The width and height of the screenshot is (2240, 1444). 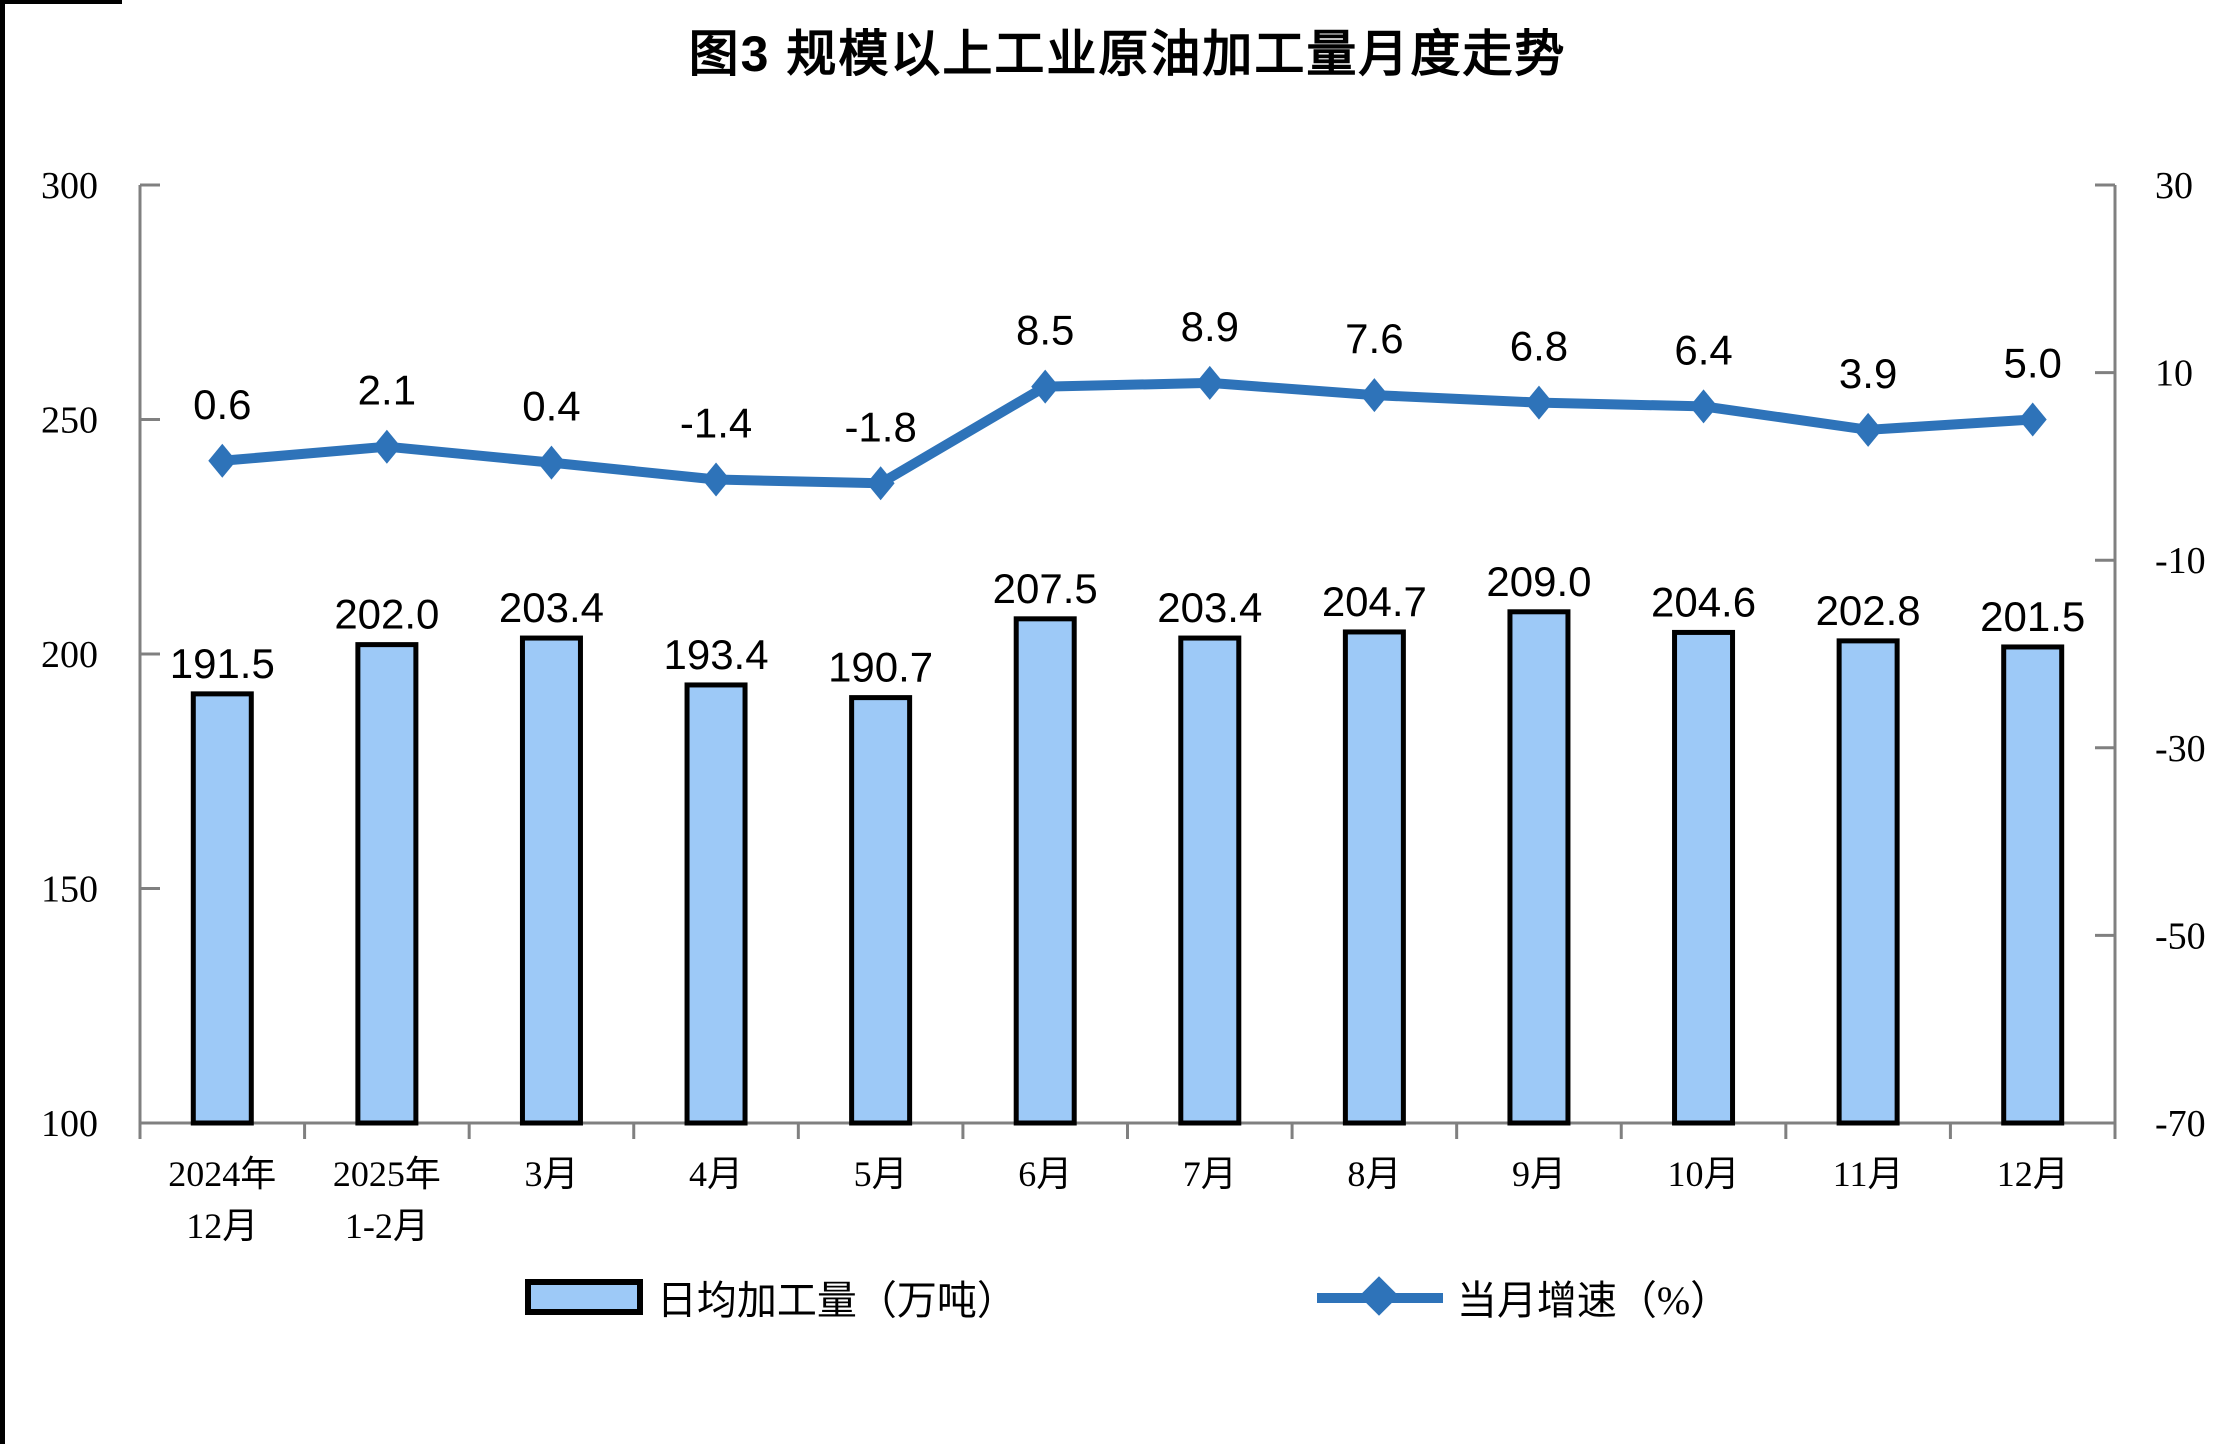 I want to click on left-axis-tick-label: 300, so click(x=69, y=186).